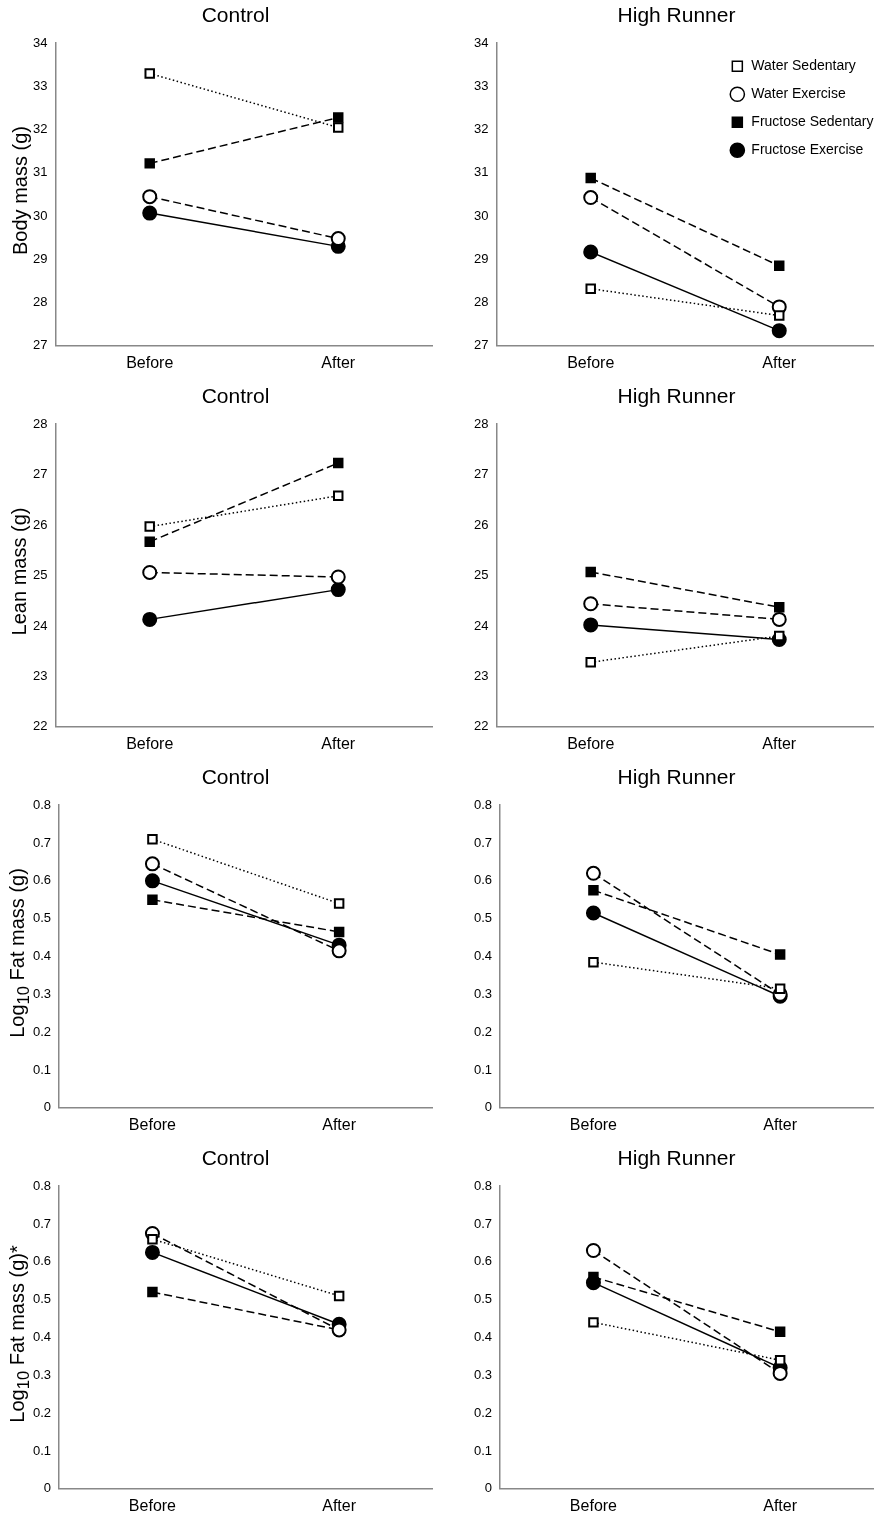 Image resolution: width=882 pixels, height=1525 pixels. What do you see at coordinates (20, 190) in the screenshot?
I see `y-axis-title: Body mass (g)` at bounding box center [20, 190].